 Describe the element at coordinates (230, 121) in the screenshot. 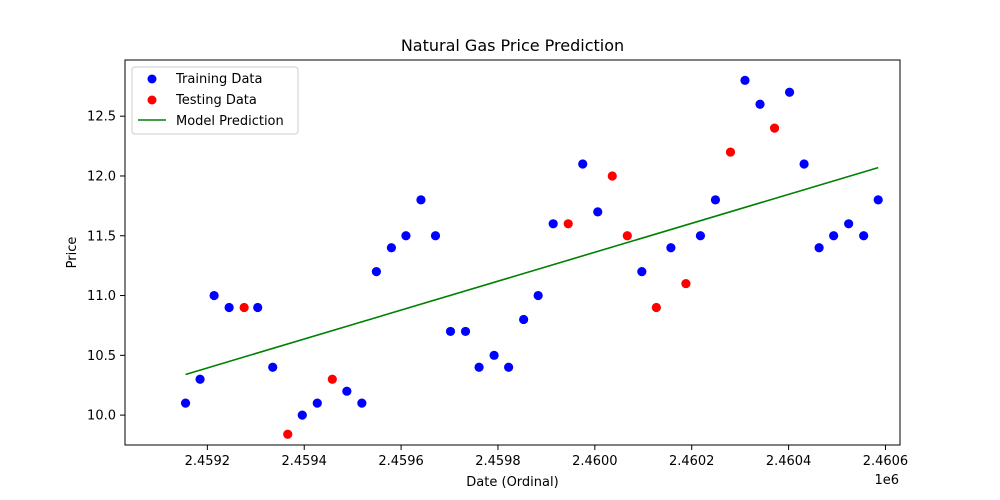

I see `legend-label-prediction: Model Prediction` at that location.